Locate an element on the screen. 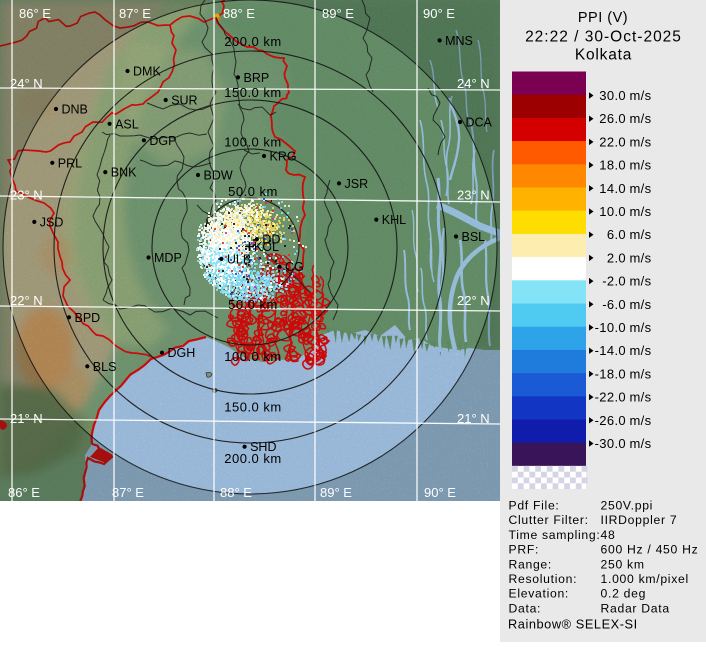 The image size is (706, 647). svg-text: 6.0 is located at coordinates (616, 234).